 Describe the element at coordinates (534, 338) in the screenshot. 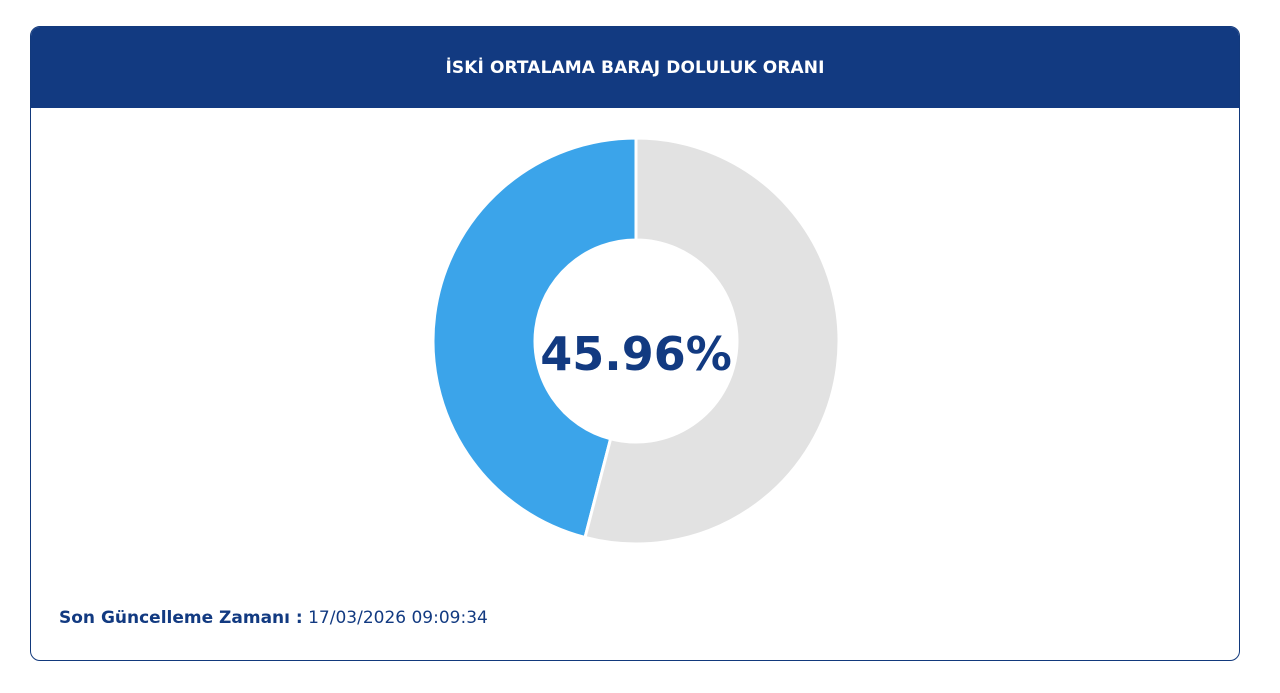

I see `filled-slice` at that location.